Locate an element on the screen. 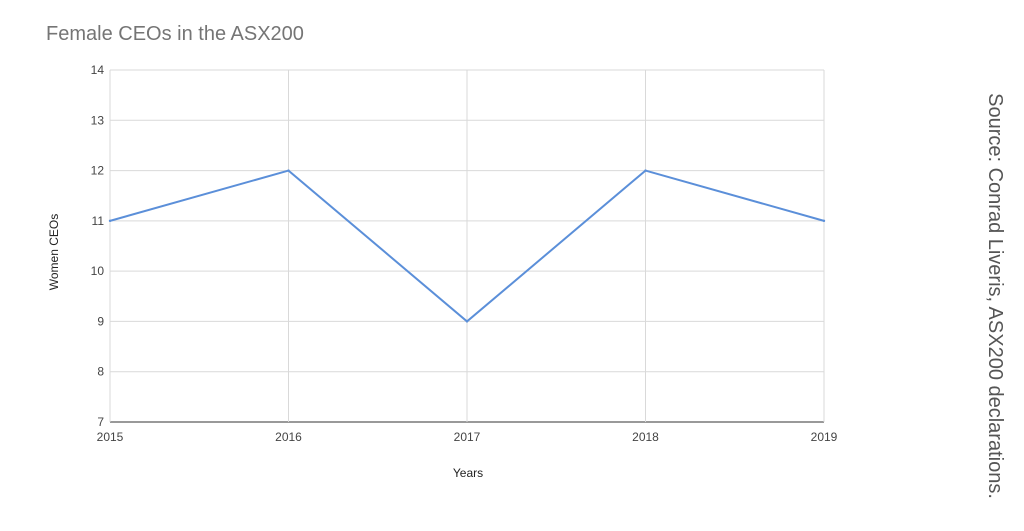 The image size is (1024, 531). y-tick-label: 14 is located at coordinates (98, 70).